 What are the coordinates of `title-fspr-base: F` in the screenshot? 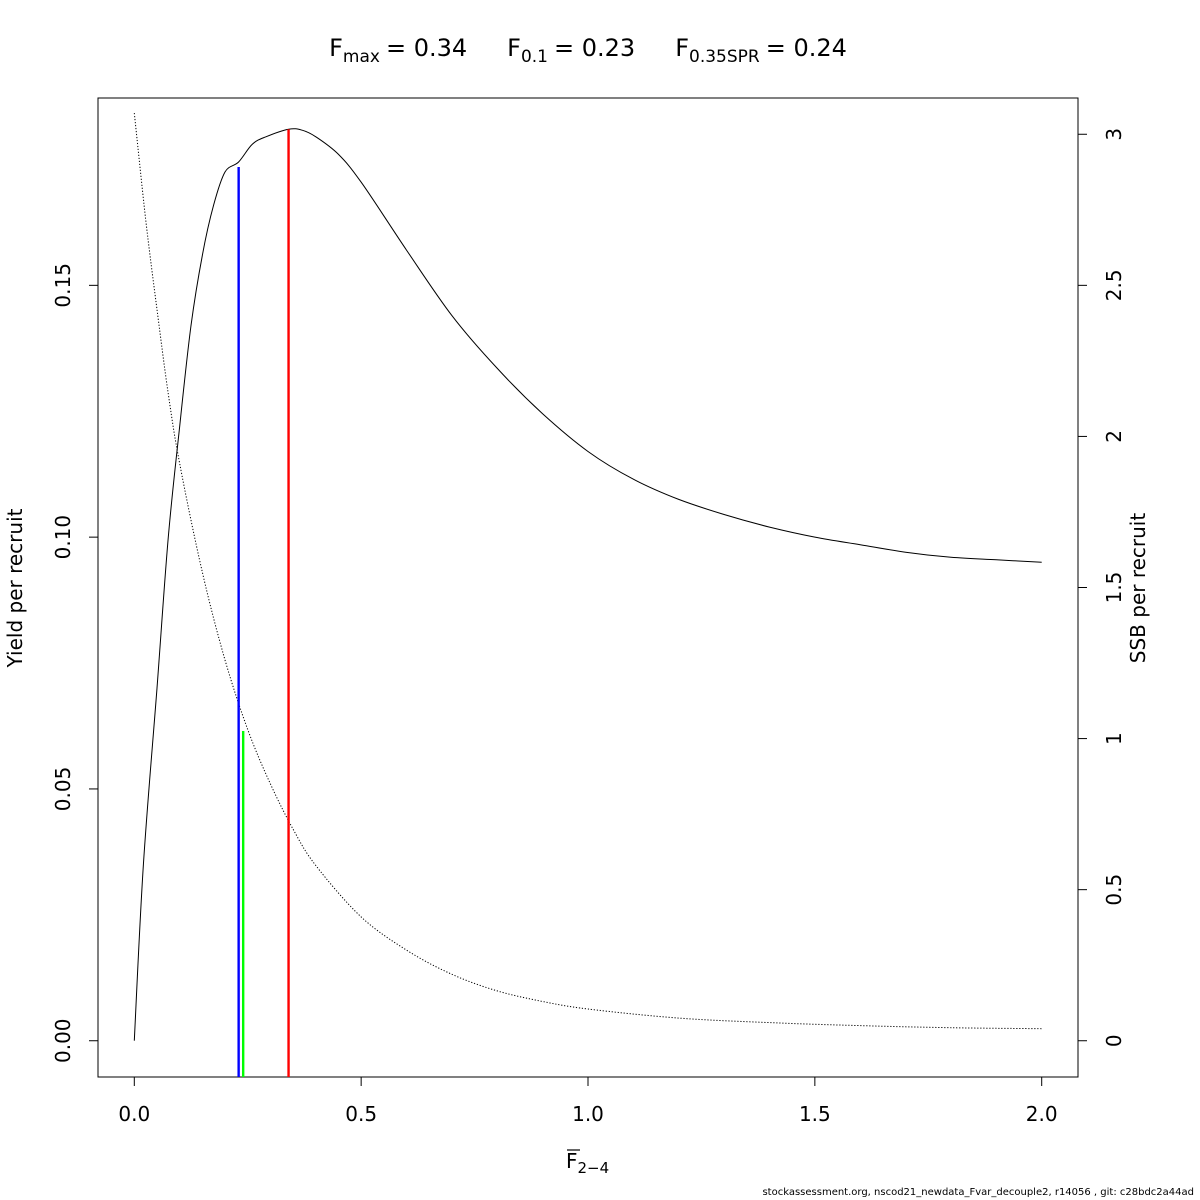 It's located at (682, 48).